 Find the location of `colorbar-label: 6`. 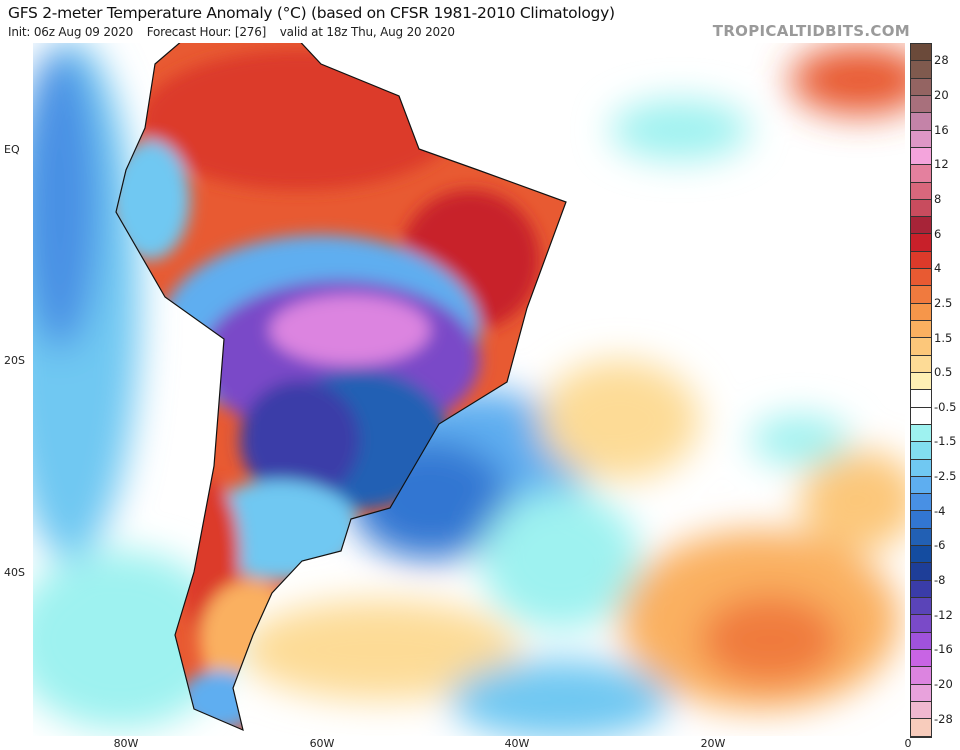

colorbar-label: 6 is located at coordinates (938, 233).